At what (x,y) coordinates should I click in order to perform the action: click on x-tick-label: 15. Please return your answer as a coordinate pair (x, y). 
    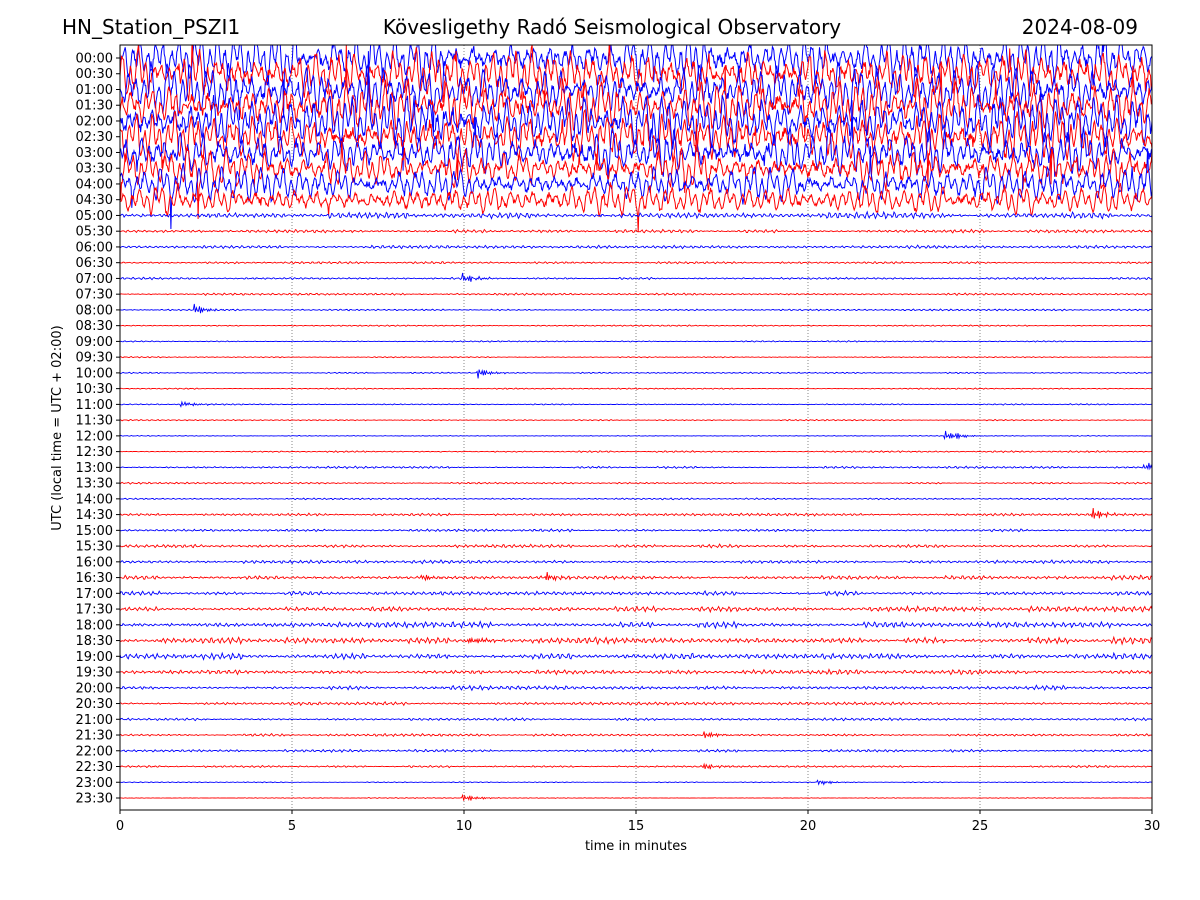
    Looking at the image, I should click on (636, 826).